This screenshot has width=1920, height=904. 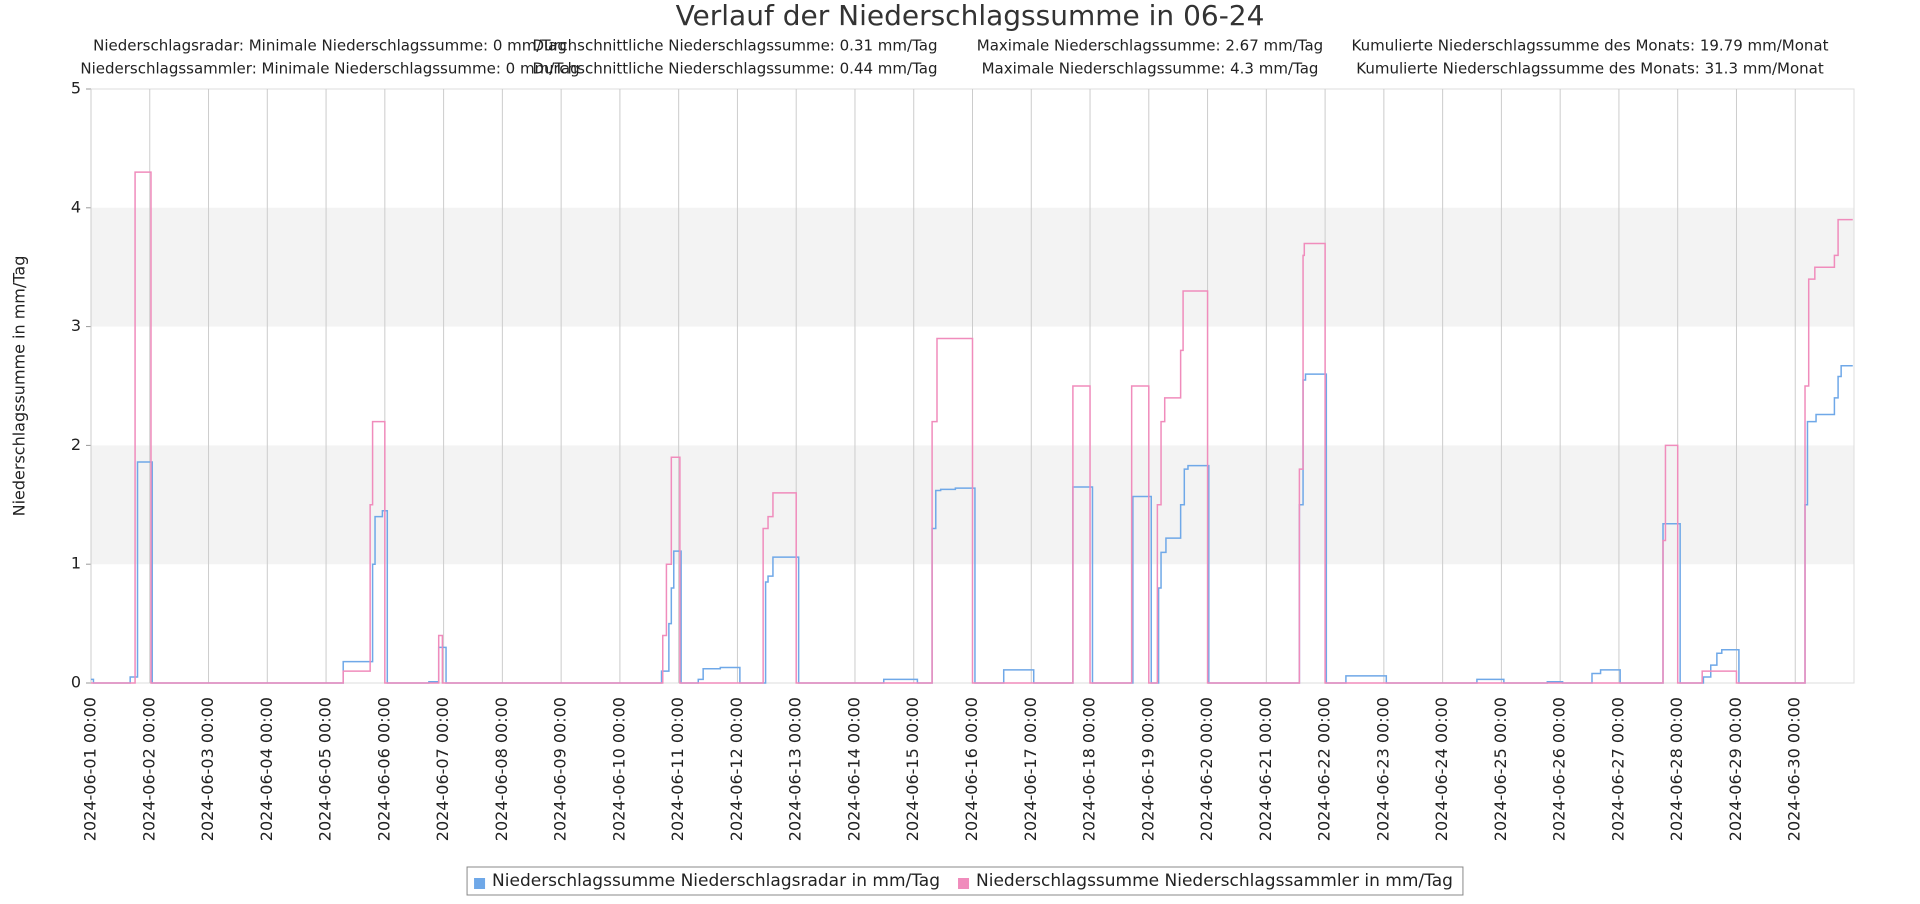 I want to click on x-tick-label: 2024-06-01 00:00, so click(x=90, y=769).